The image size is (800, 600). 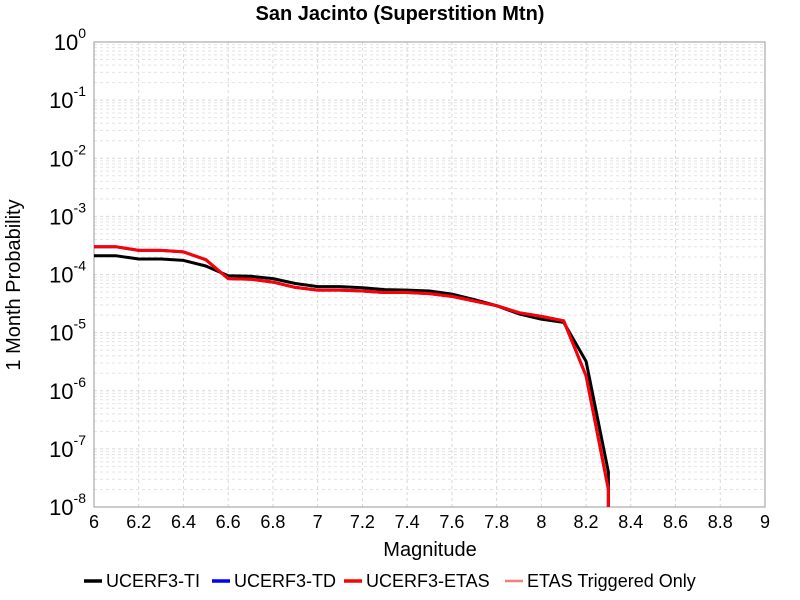 I want to click on y-tick-label: 10⁻⁸, so click(x=67, y=505).